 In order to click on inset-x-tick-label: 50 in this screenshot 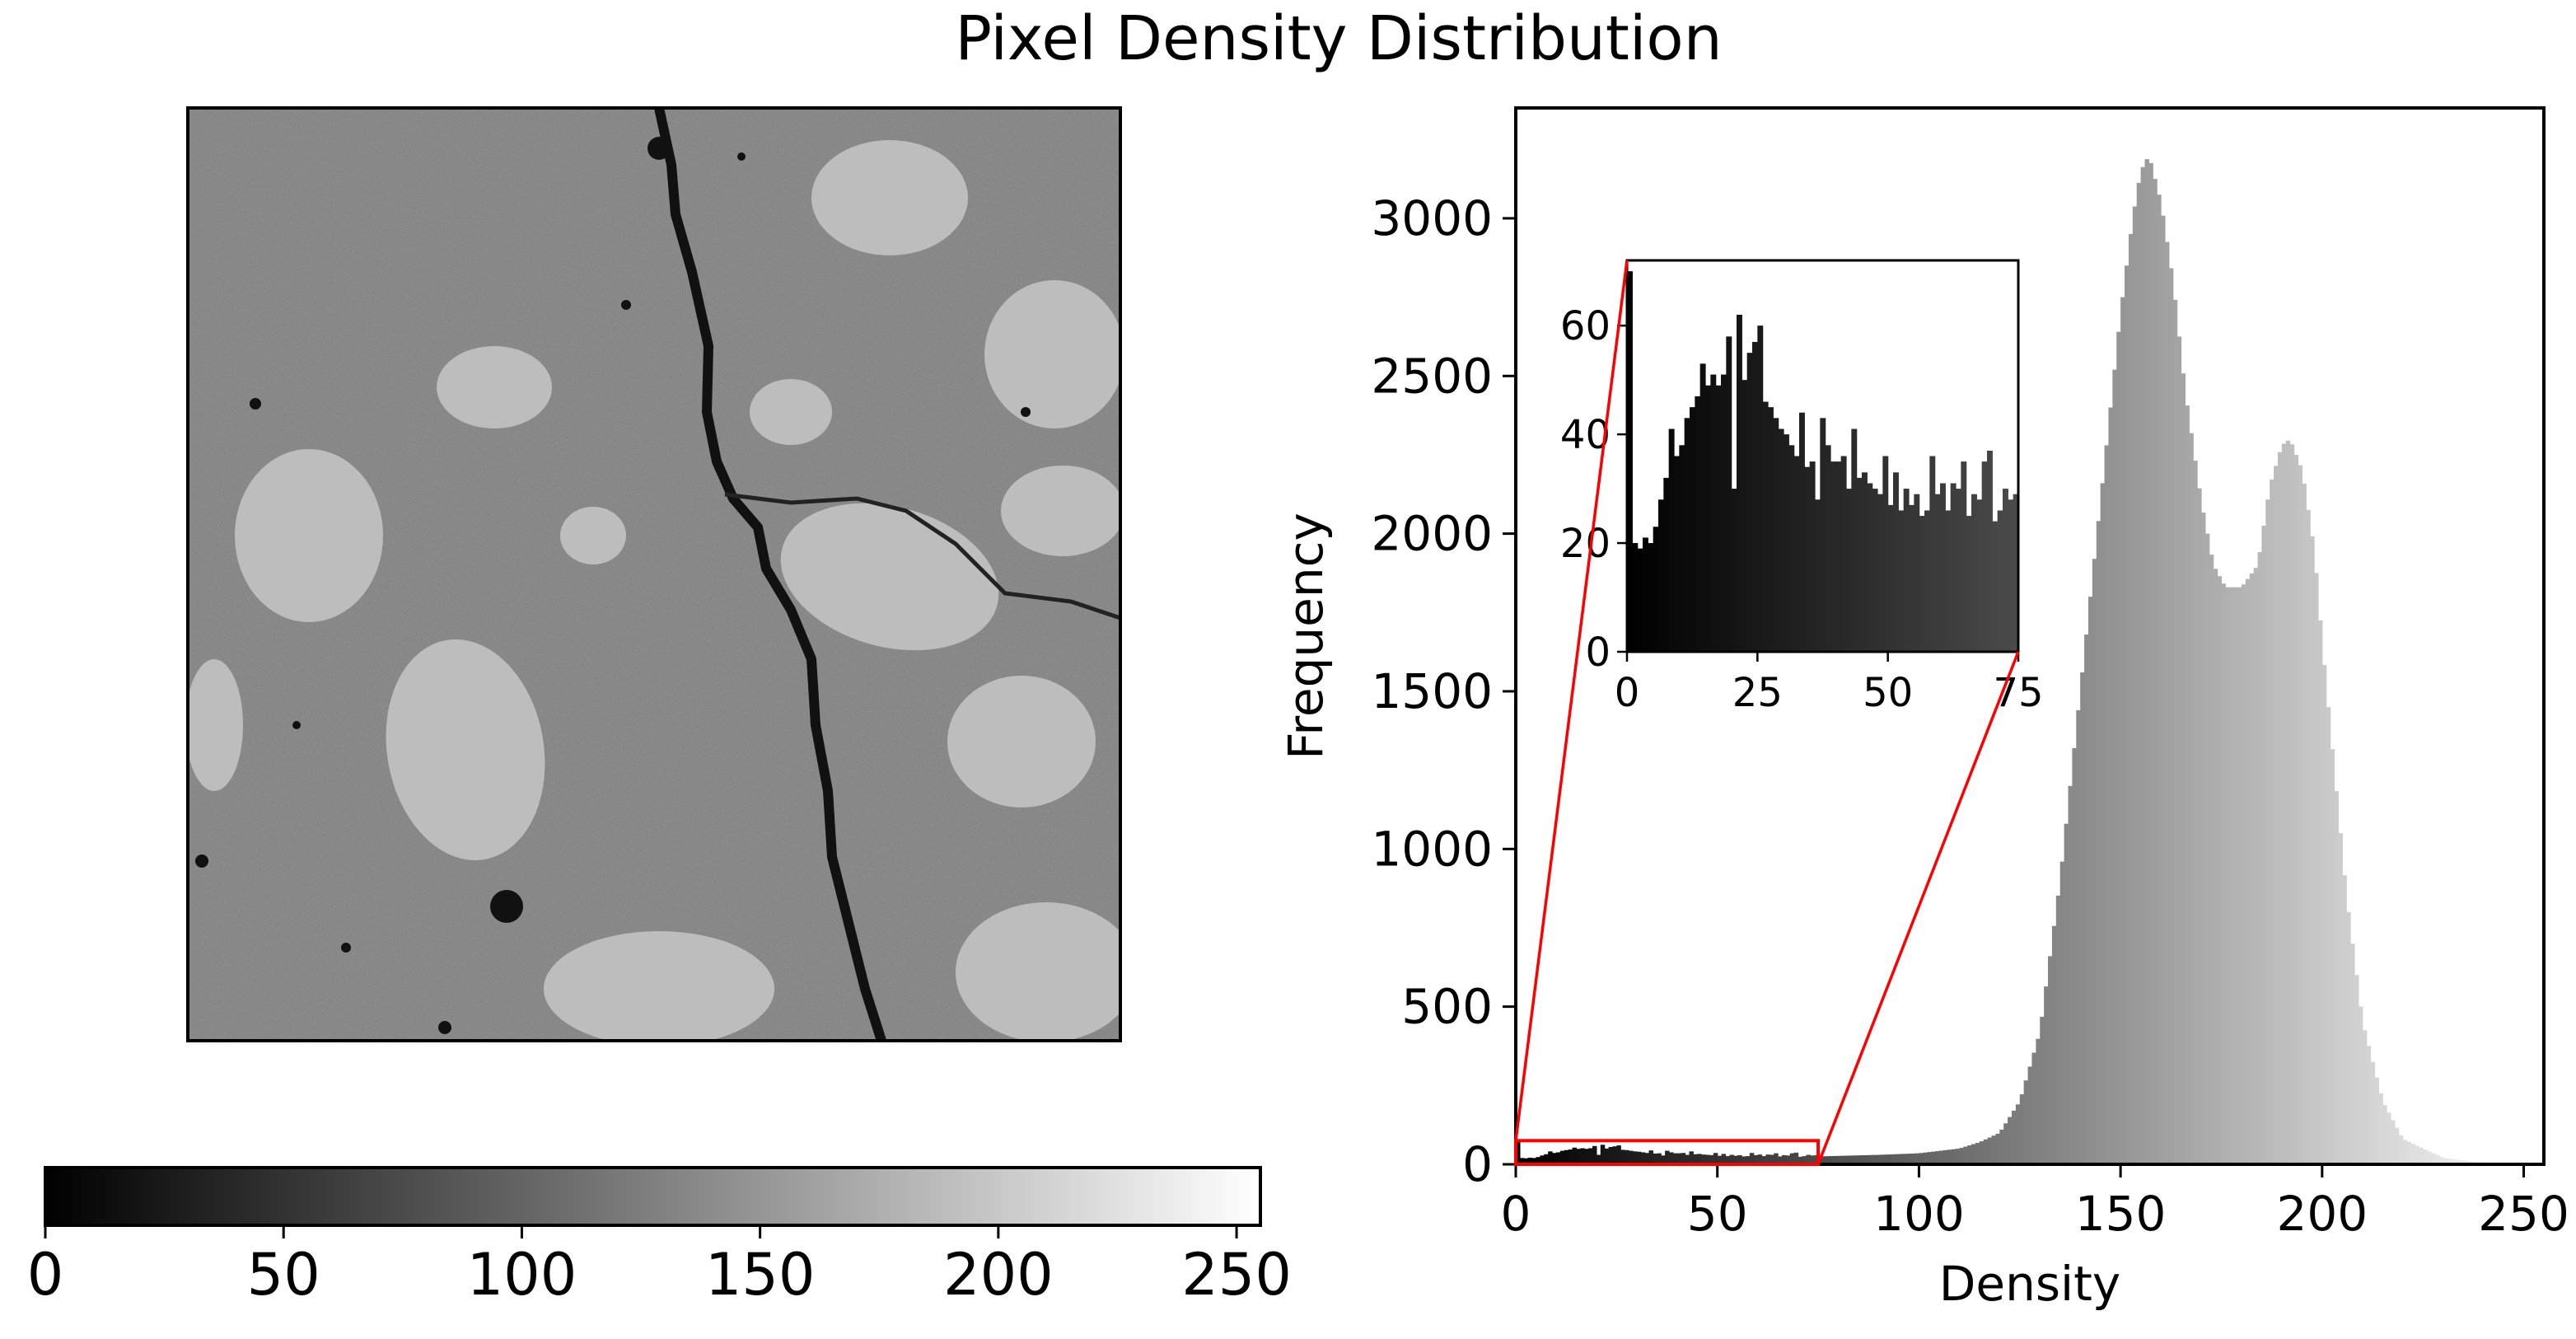, I will do `click(1888, 693)`.